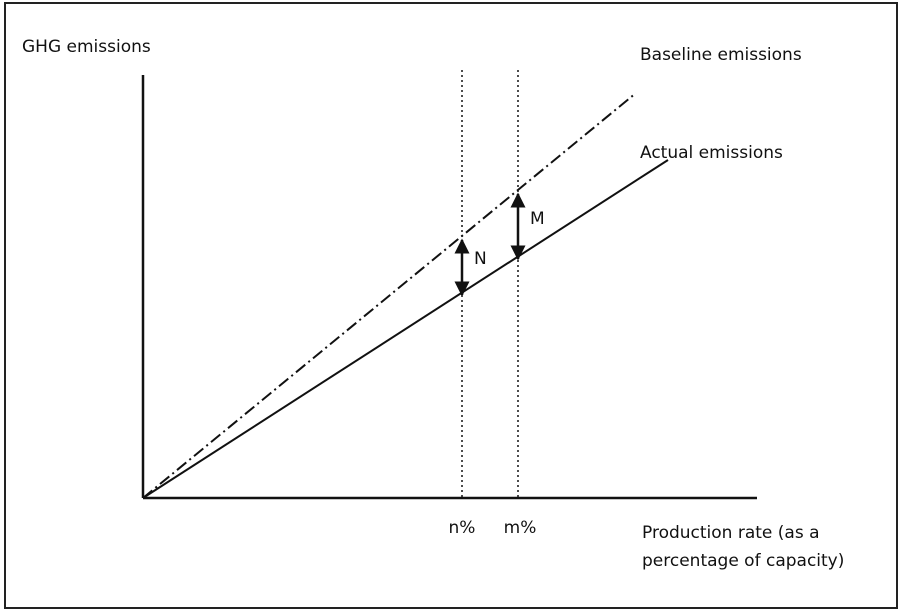 The height and width of the screenshot is (613, 902). What do you see at coordinates (711, 153) in the screenshot?
I see `actual-label: Actual emissions` at bounding box center [711, 153].